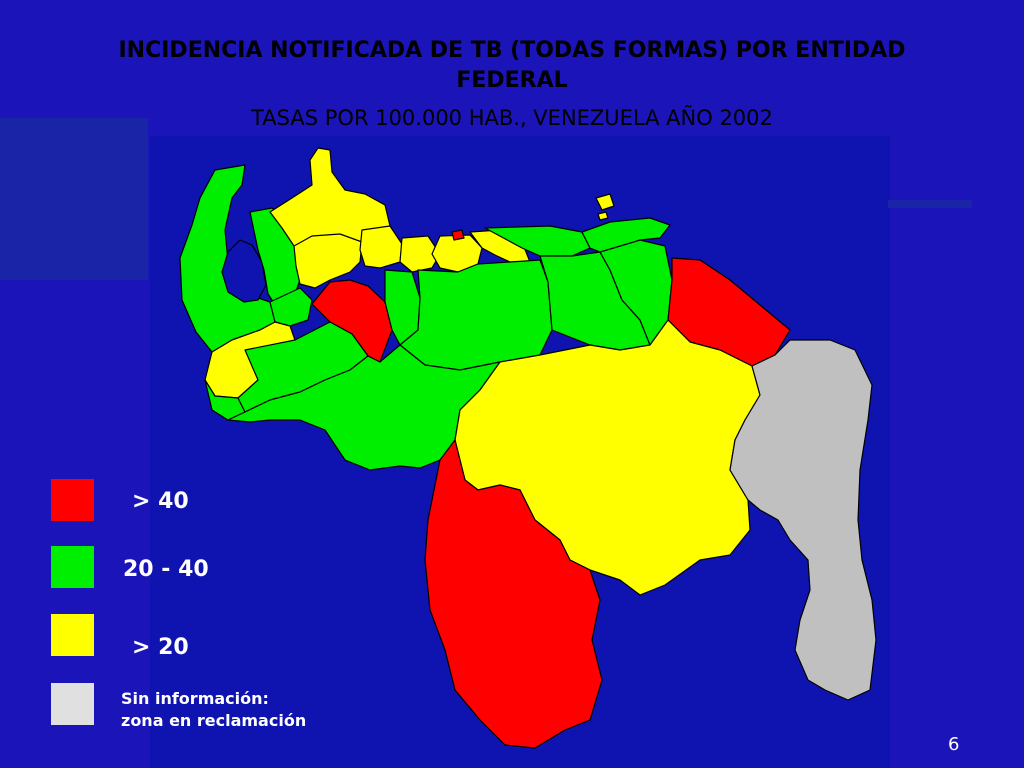  Describe the element at coordinates (328, 261) in the screenshot. I see `region-lara` at that location.